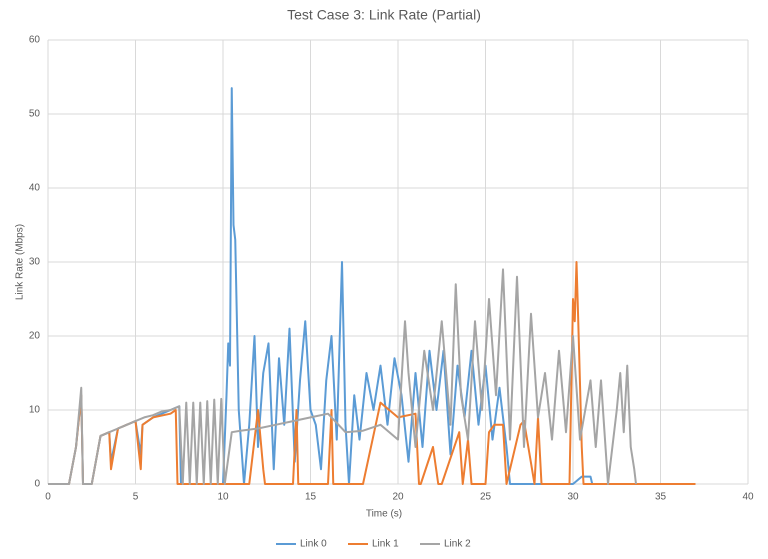  I want to click on y-axis-label: Link Rate (Mbps), so click(20, 262).